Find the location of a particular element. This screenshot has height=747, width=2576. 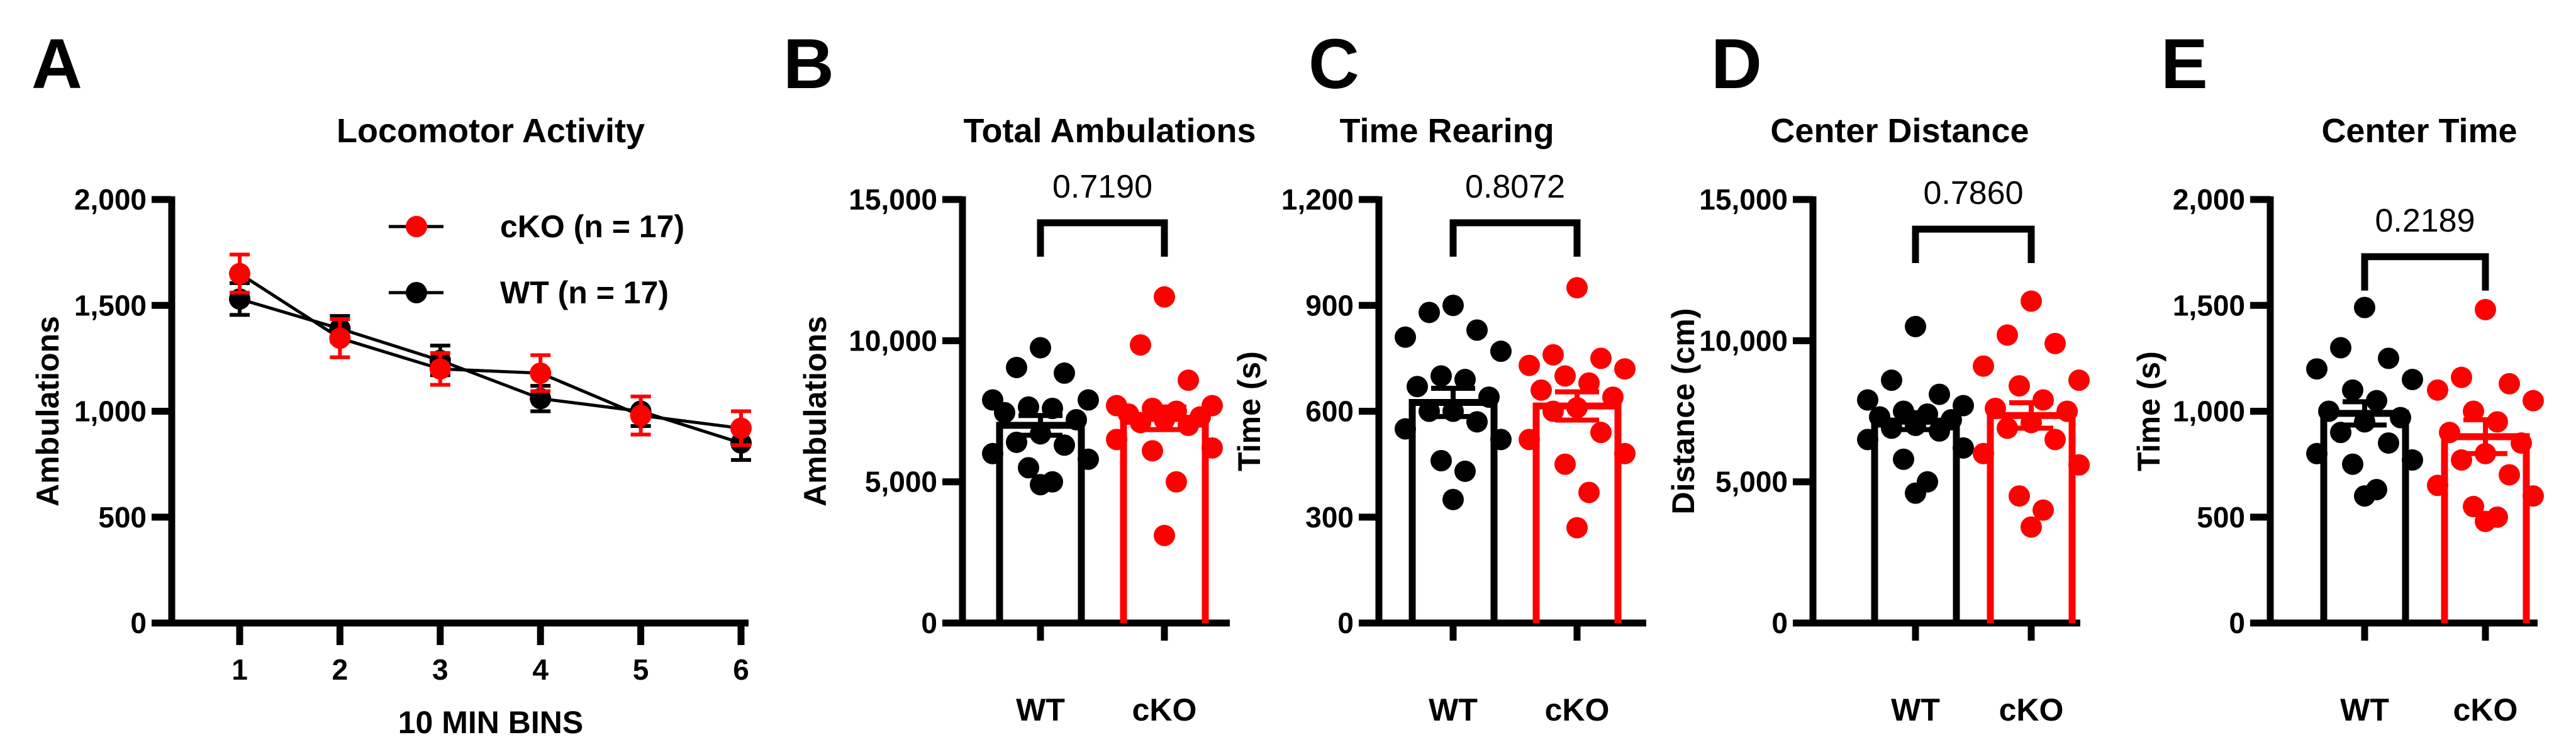

chart-title: Center Distance is located at coordinates (1899, 131).